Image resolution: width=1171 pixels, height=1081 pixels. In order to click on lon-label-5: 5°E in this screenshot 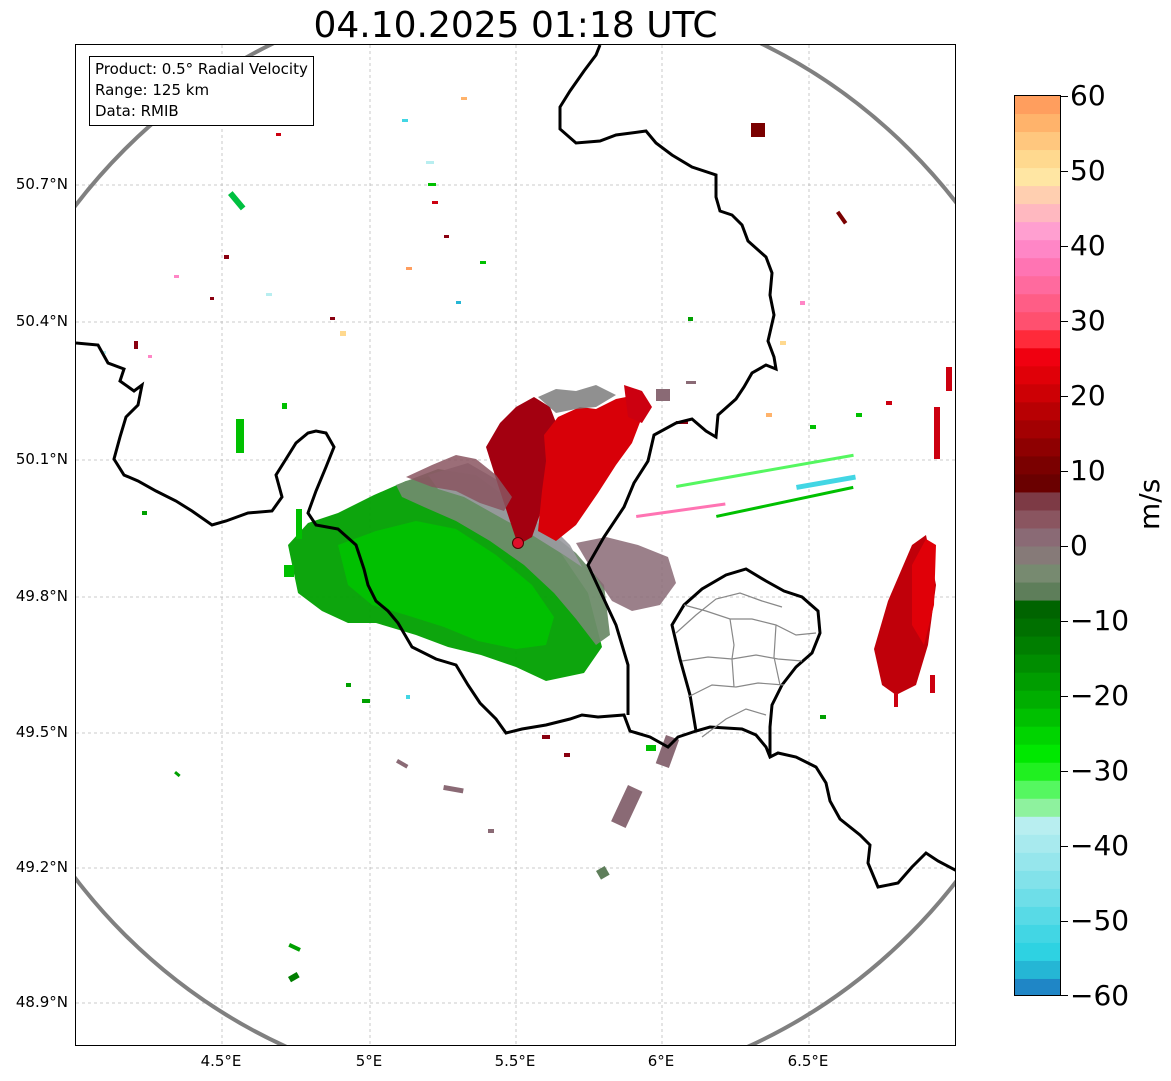, I will do `click(369, 1061)`.